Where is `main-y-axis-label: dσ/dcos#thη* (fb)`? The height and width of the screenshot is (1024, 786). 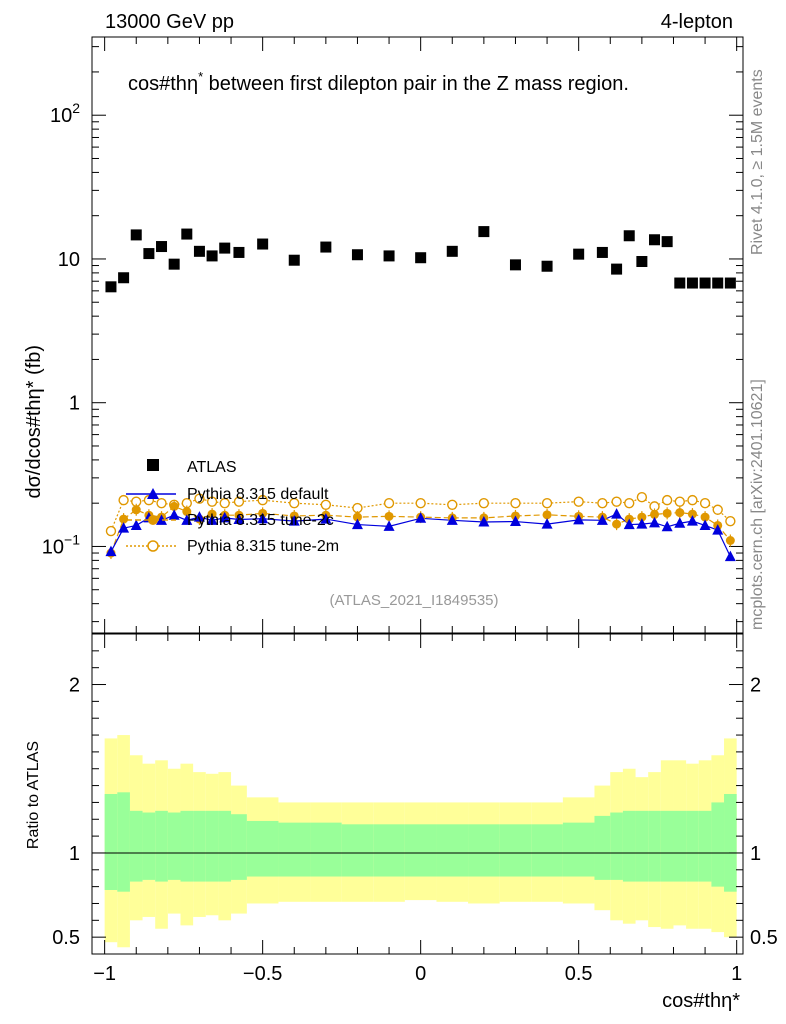
main-y-axis-label: dσ/dcos#thη* (fb) is located at coordinates (34, 422).